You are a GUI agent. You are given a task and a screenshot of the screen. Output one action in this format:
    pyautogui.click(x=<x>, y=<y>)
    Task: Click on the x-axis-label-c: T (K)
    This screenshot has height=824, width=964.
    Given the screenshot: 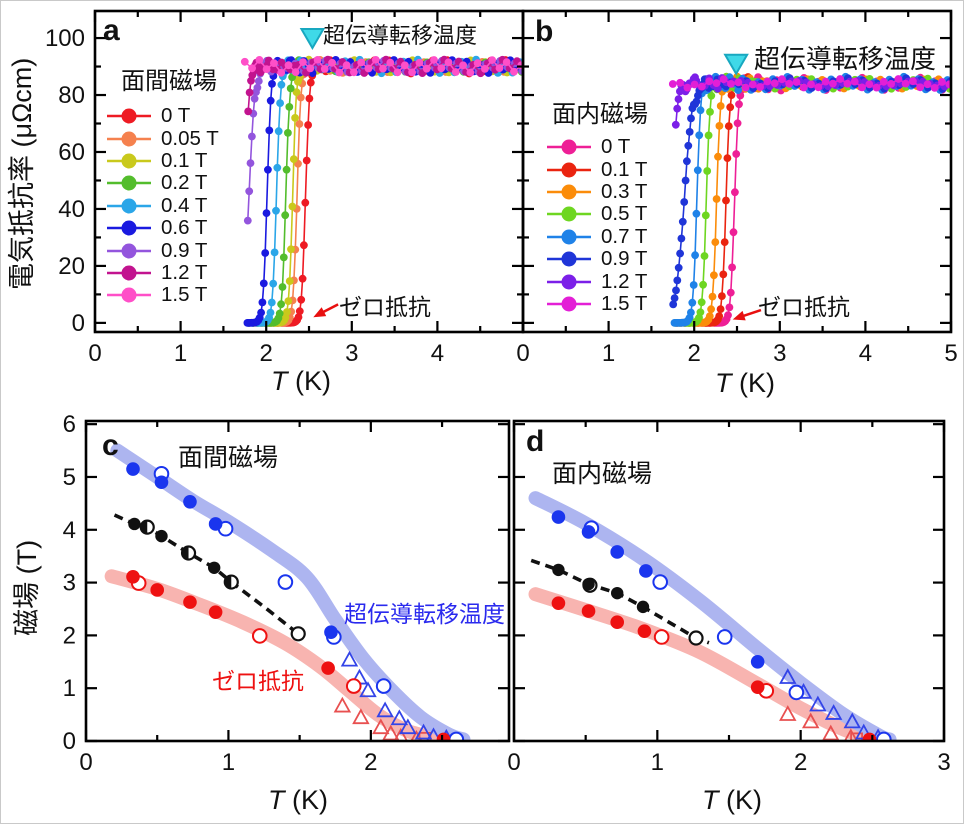 What is the action you would take?
    pyautogui.click(x=298, y=800)
    